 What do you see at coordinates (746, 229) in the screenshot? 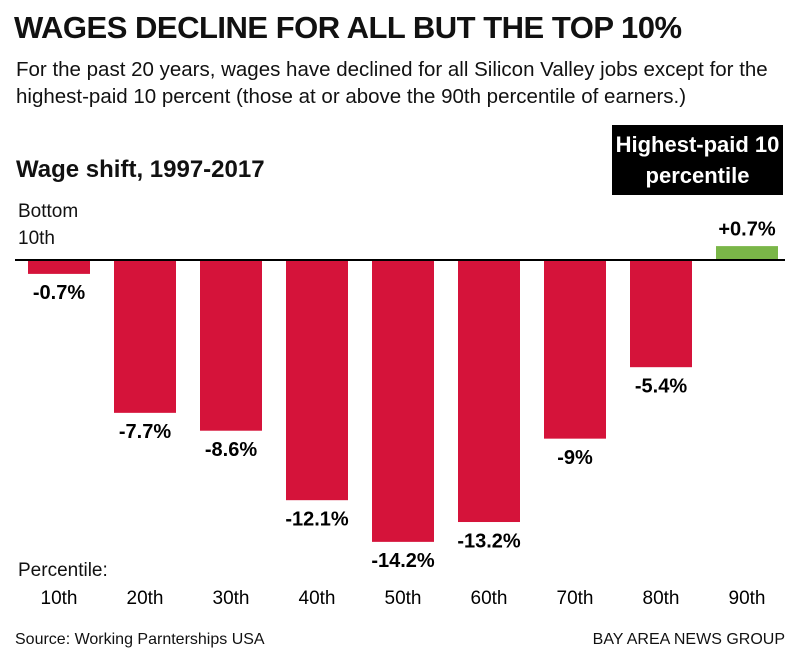
I see `value-label: +0.7%` at bounding box center [746, 229].